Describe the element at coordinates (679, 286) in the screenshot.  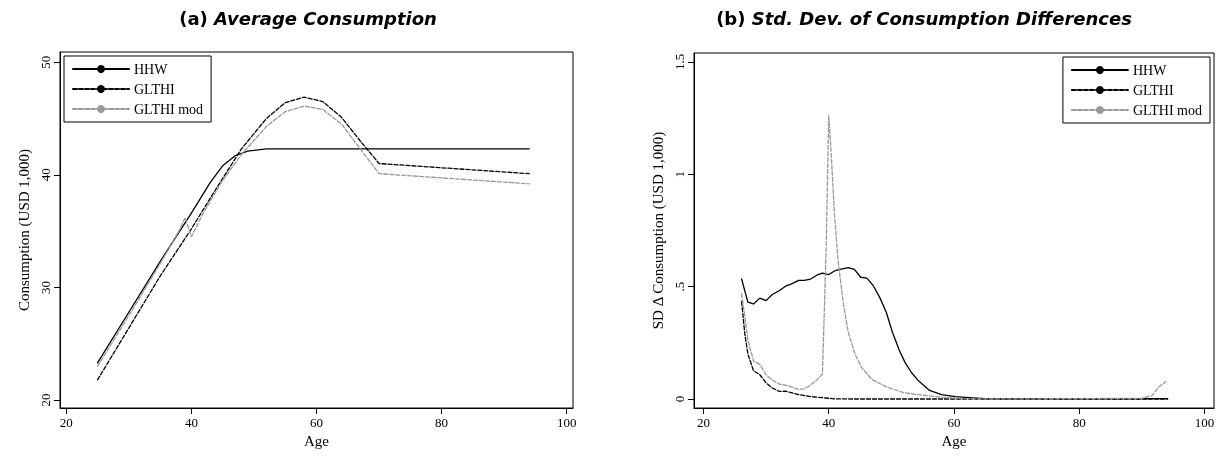
I see `y-tick-label: .5` at that location.